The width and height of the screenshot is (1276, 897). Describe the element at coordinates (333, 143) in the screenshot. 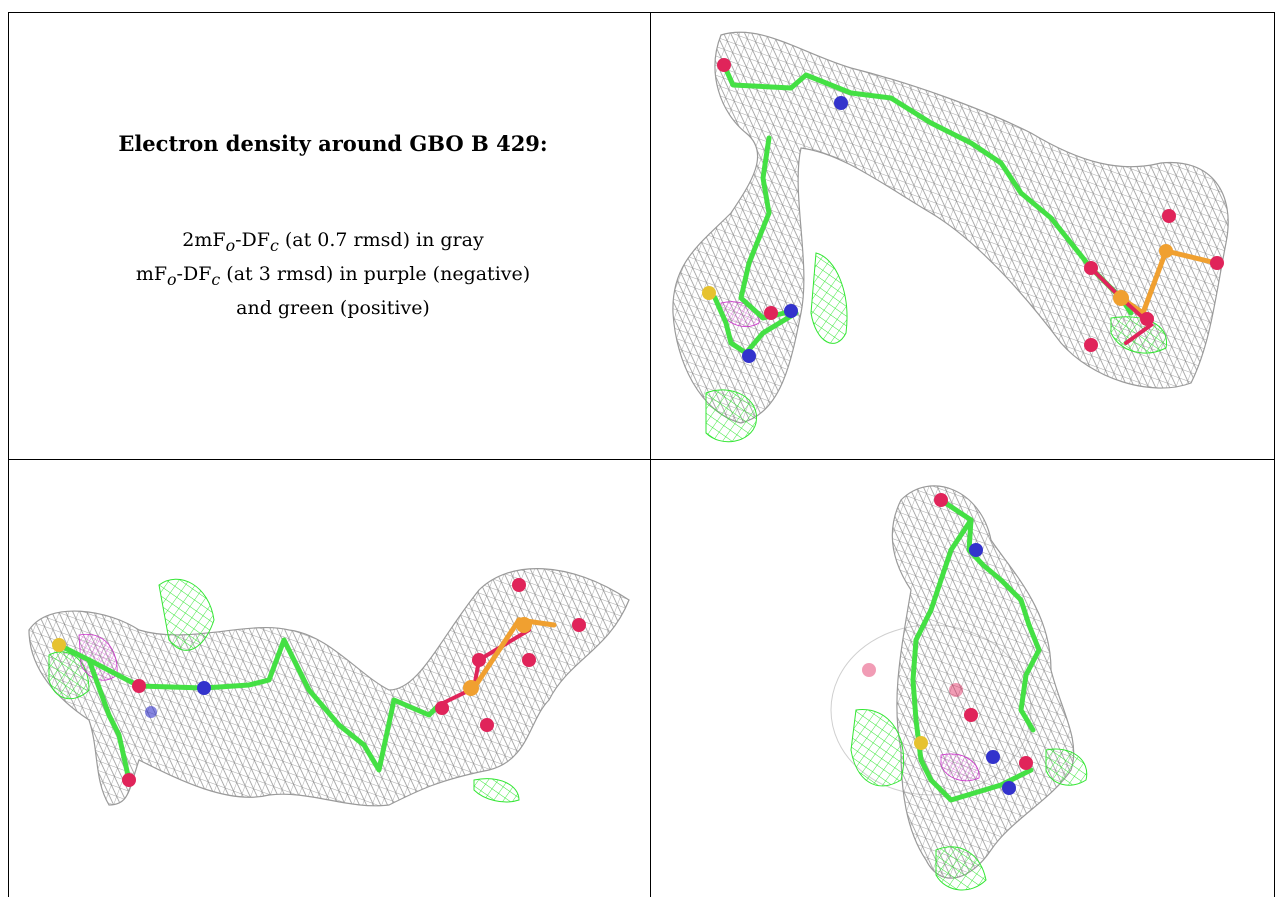

I see `figure-title: Electron density around GBO B 429:` at that location.